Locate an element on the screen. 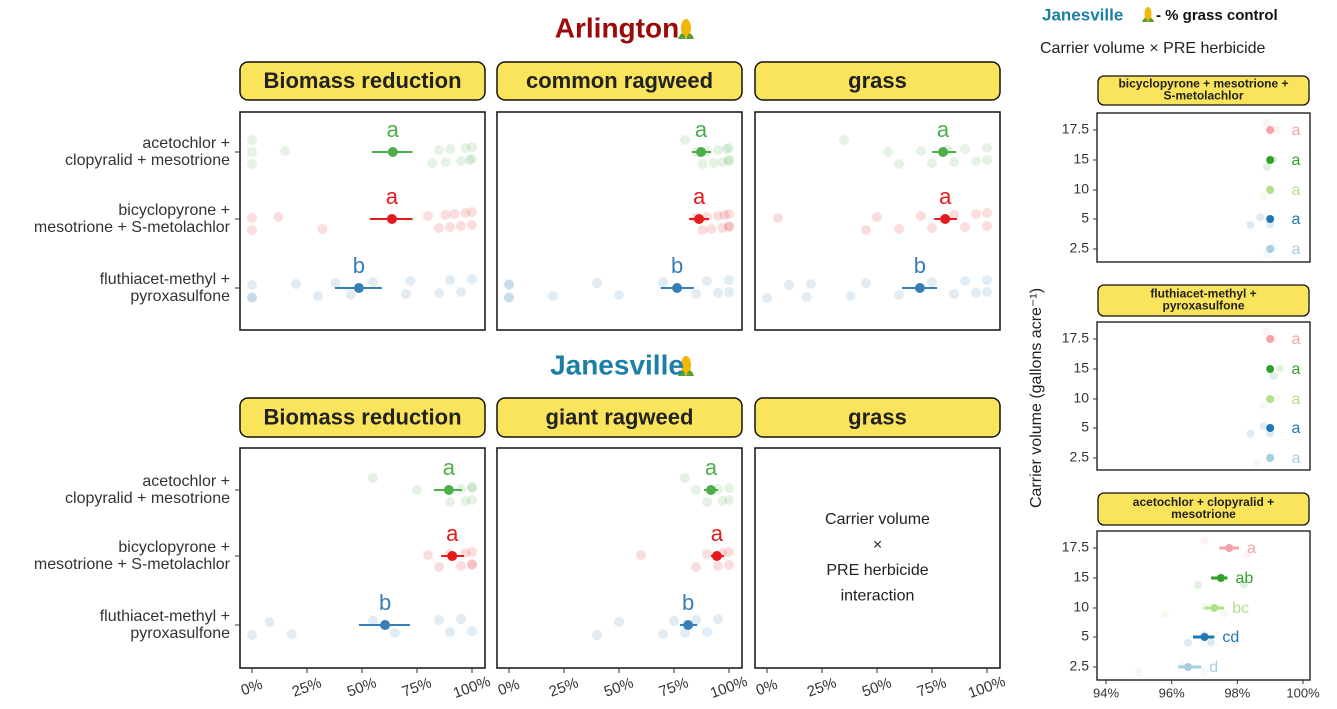  group-letter: bc is located at coordinates (1240, 608).